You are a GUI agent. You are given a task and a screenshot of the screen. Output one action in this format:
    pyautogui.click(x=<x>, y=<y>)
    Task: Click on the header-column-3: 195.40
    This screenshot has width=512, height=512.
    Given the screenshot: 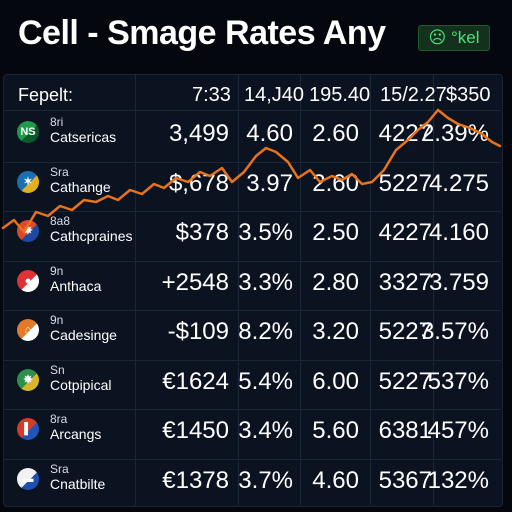 What is the action you would take?
    pyautogui.click(x=340, y=95)
    